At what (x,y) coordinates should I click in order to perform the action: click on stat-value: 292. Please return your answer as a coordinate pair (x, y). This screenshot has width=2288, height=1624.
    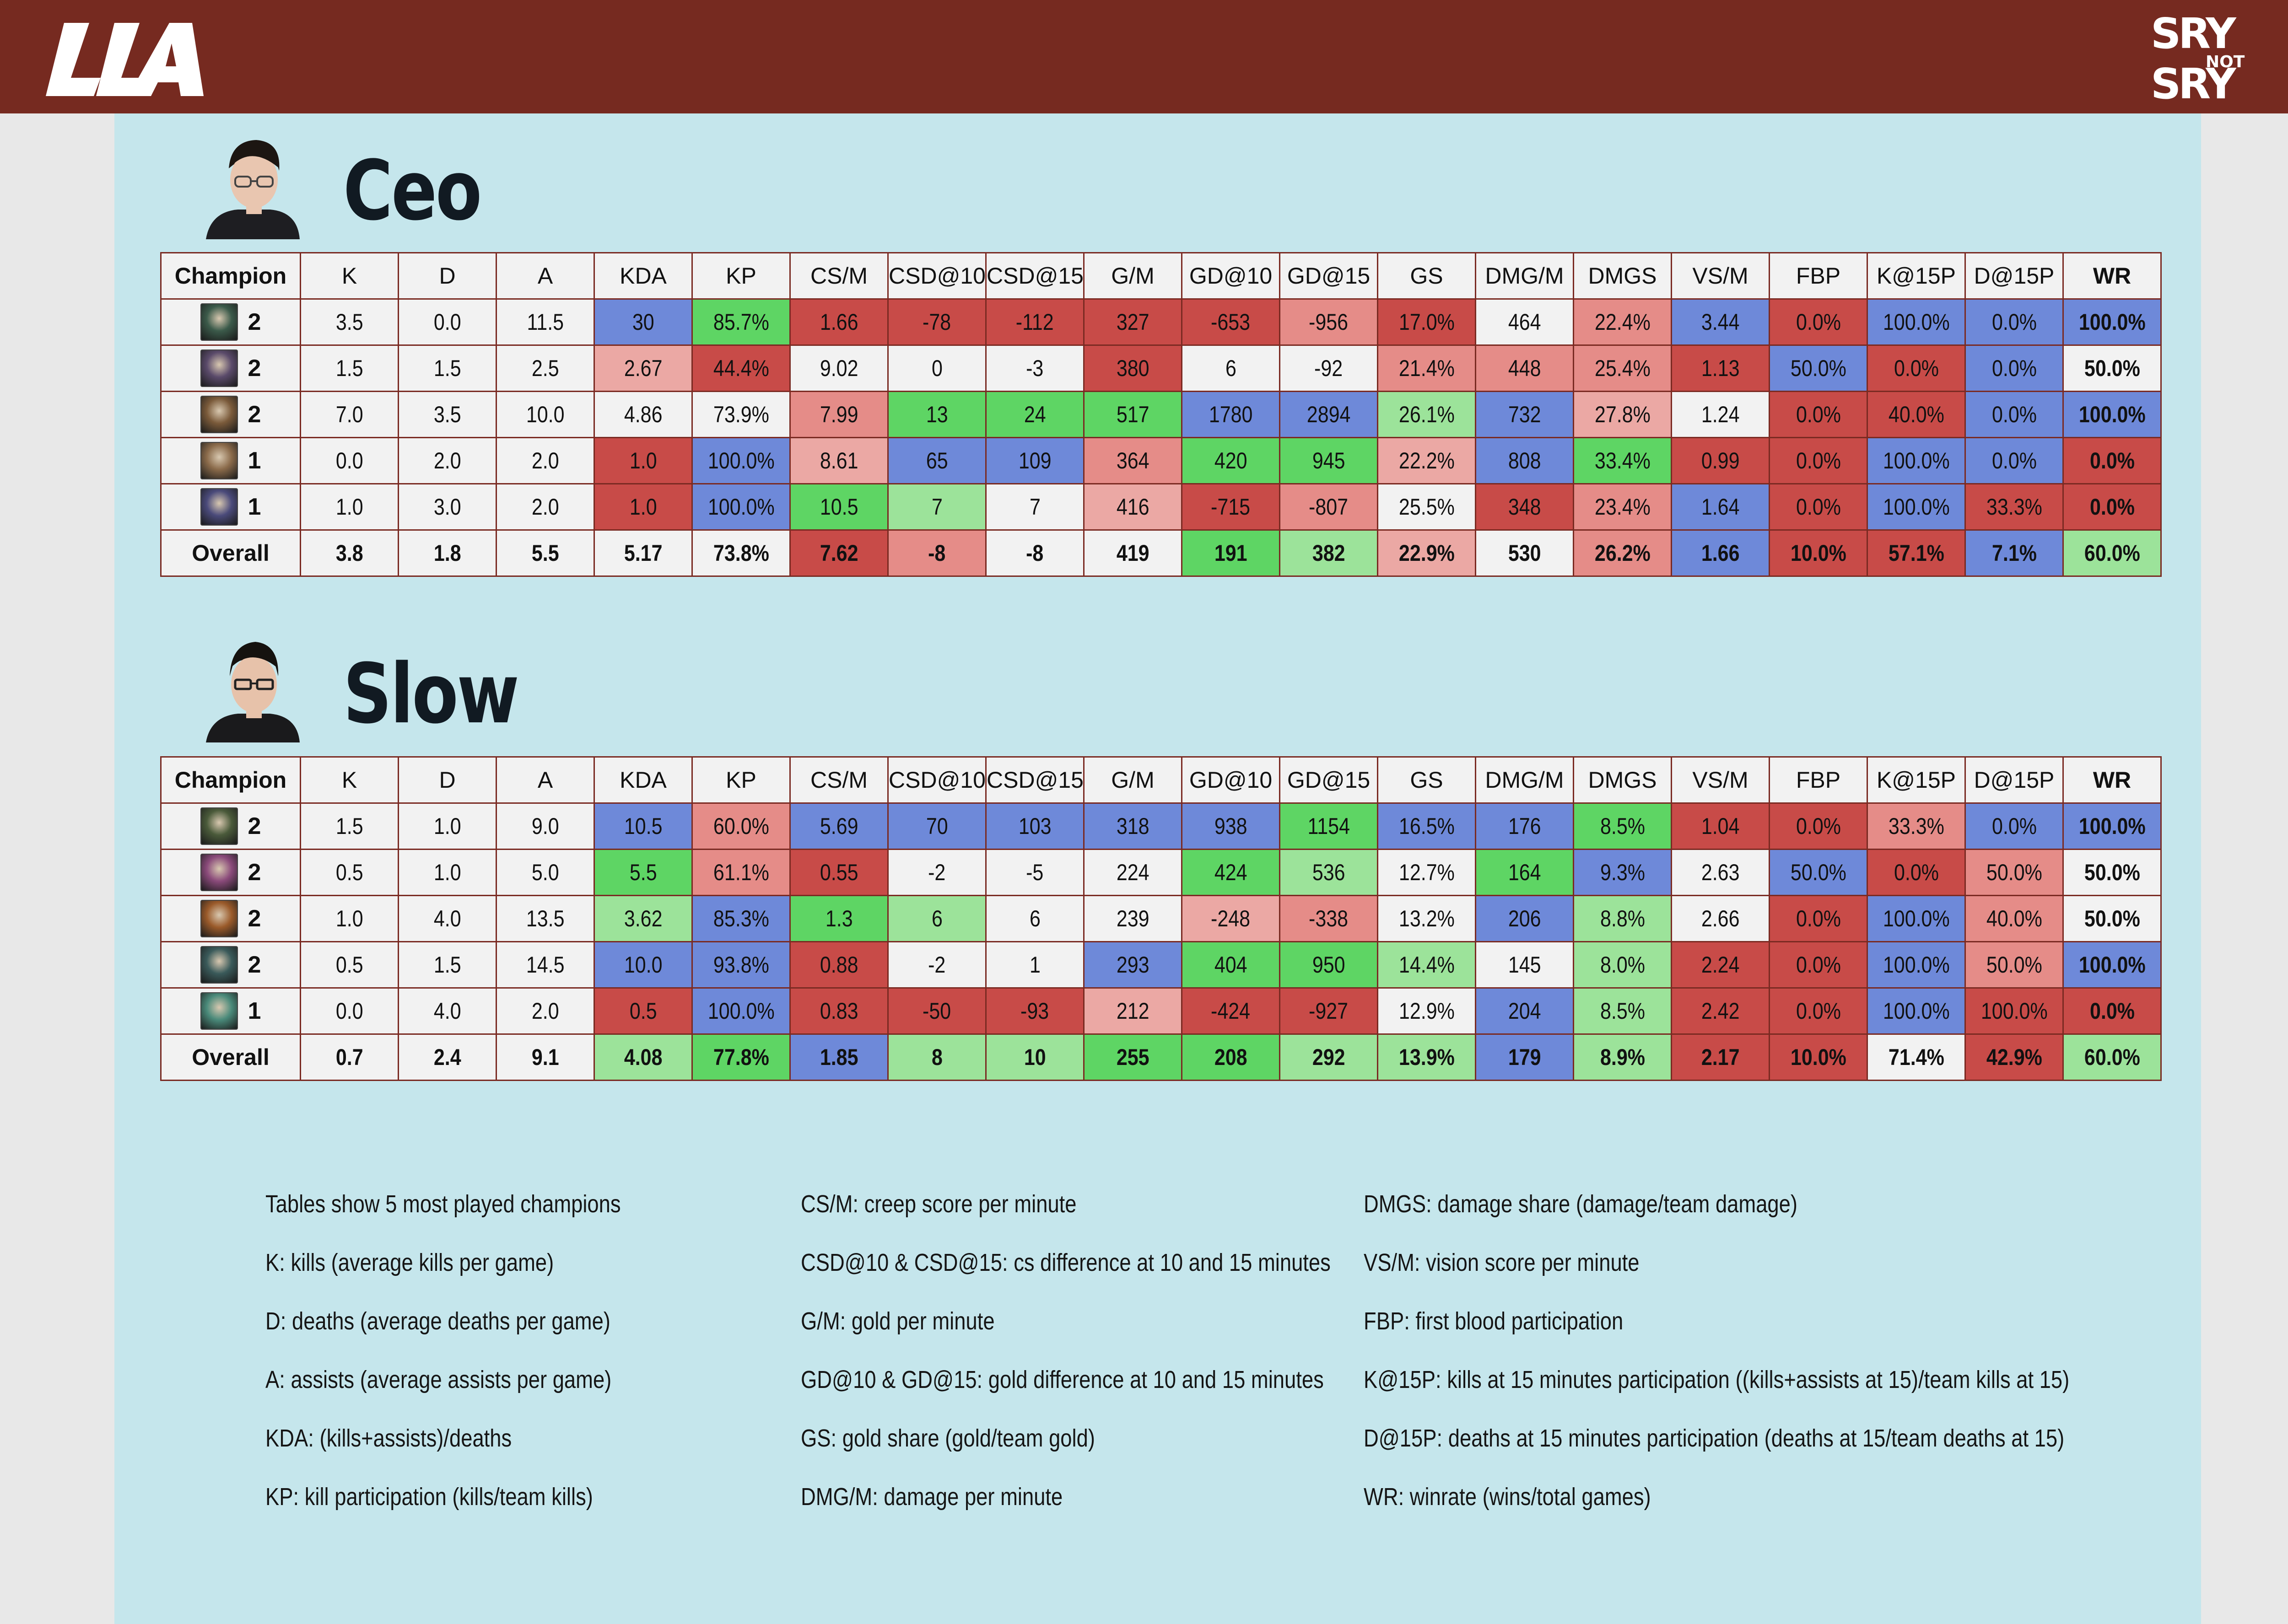
    Looking at the image, I should click on (1329, 1057).